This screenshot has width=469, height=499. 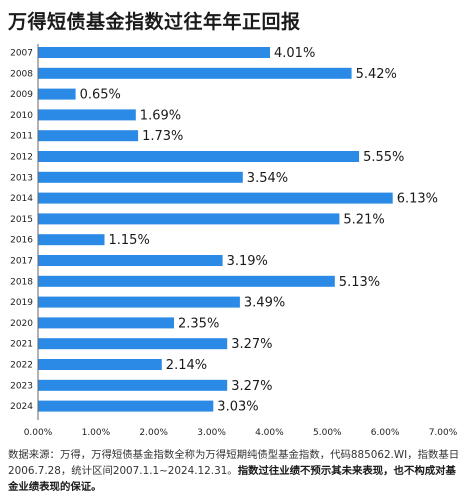 I want to click on value-label-2013: 3.54%, so click(x=267, y=178).